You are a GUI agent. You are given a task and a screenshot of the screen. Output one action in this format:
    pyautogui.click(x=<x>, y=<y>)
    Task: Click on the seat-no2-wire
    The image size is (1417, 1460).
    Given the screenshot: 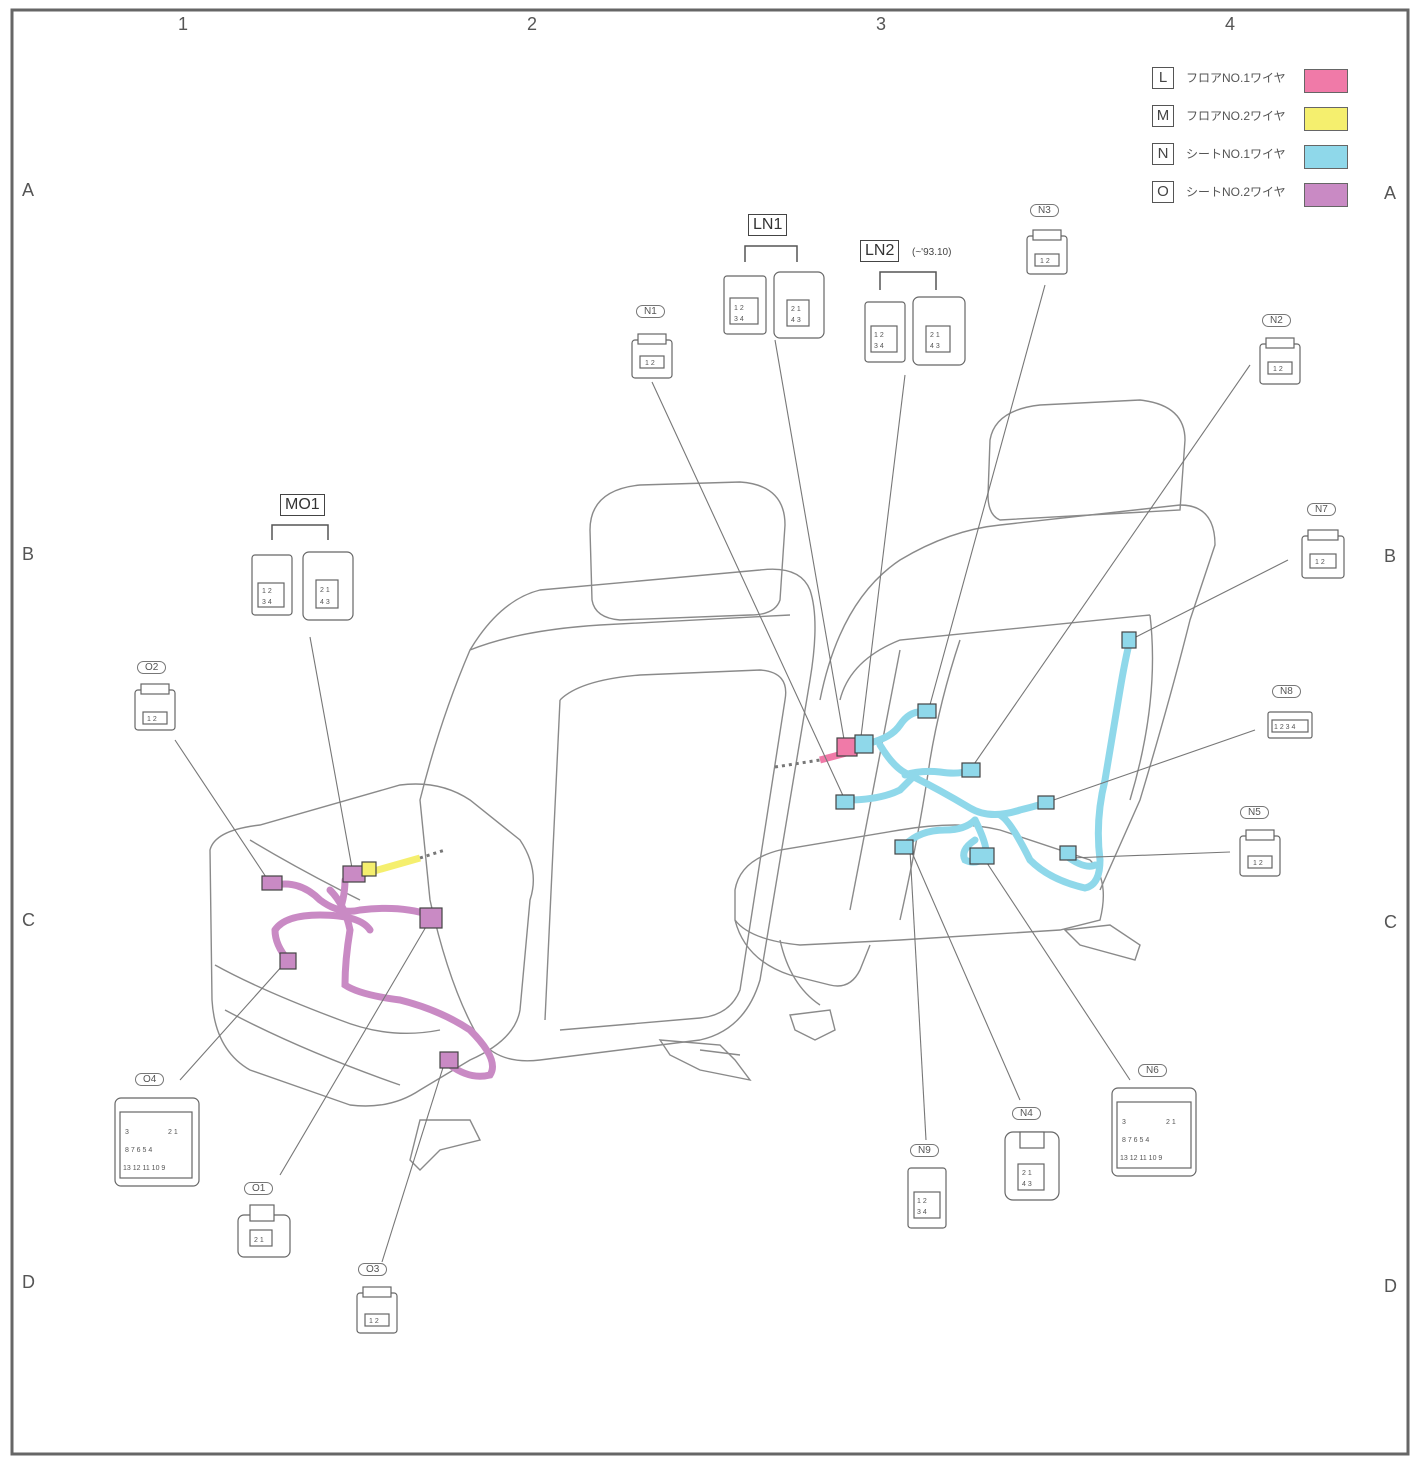 What is the action you would take?
    pyautogui.click(x=383, y=978)
    